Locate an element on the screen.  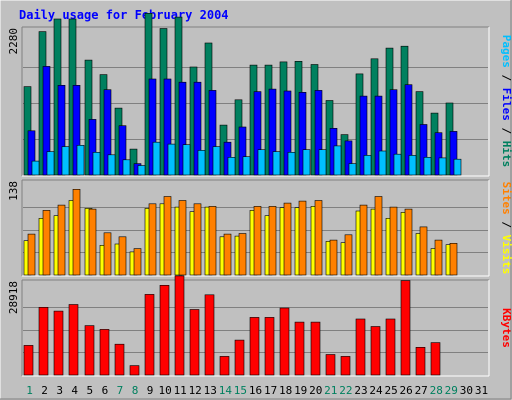
day-label-12: 12 is located at coordinates (195, 390).